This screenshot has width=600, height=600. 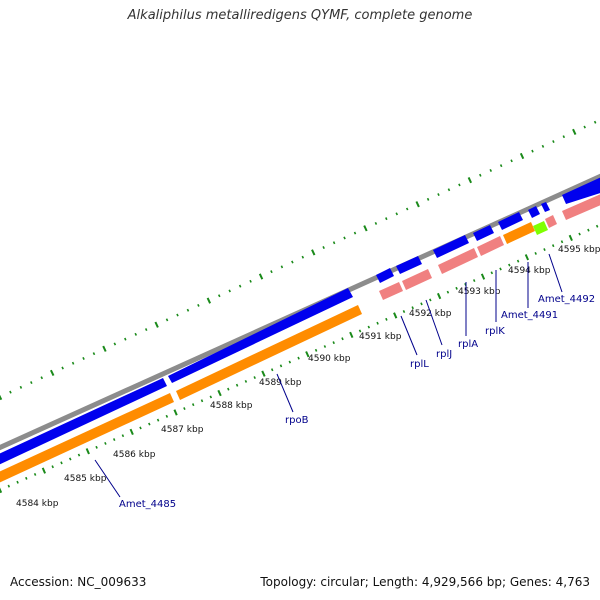 I want to click on cds-reverse-rplK, so click(x=519, y=233).